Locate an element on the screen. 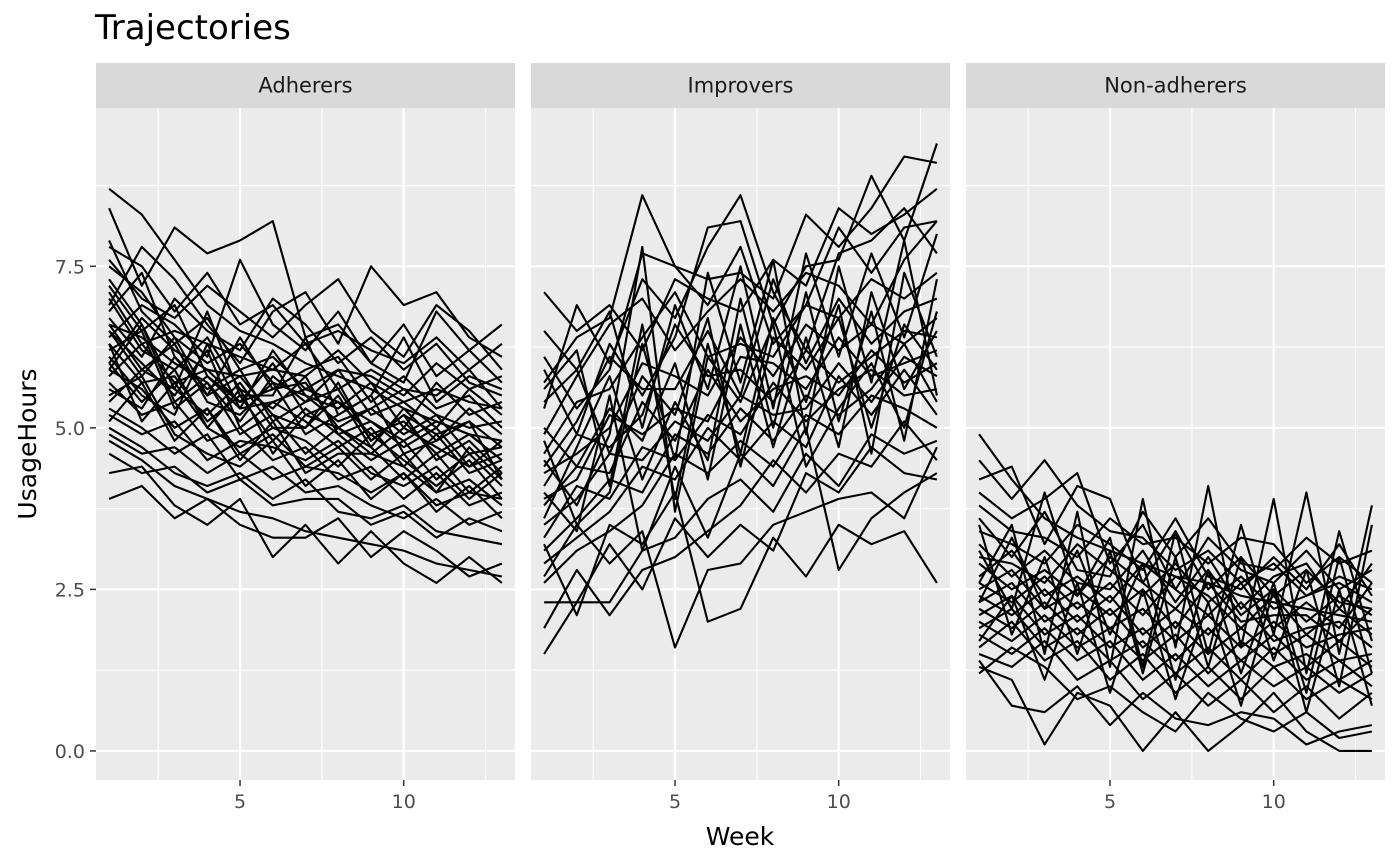  strip-label: Improvers is located at coordinates (741, 86).